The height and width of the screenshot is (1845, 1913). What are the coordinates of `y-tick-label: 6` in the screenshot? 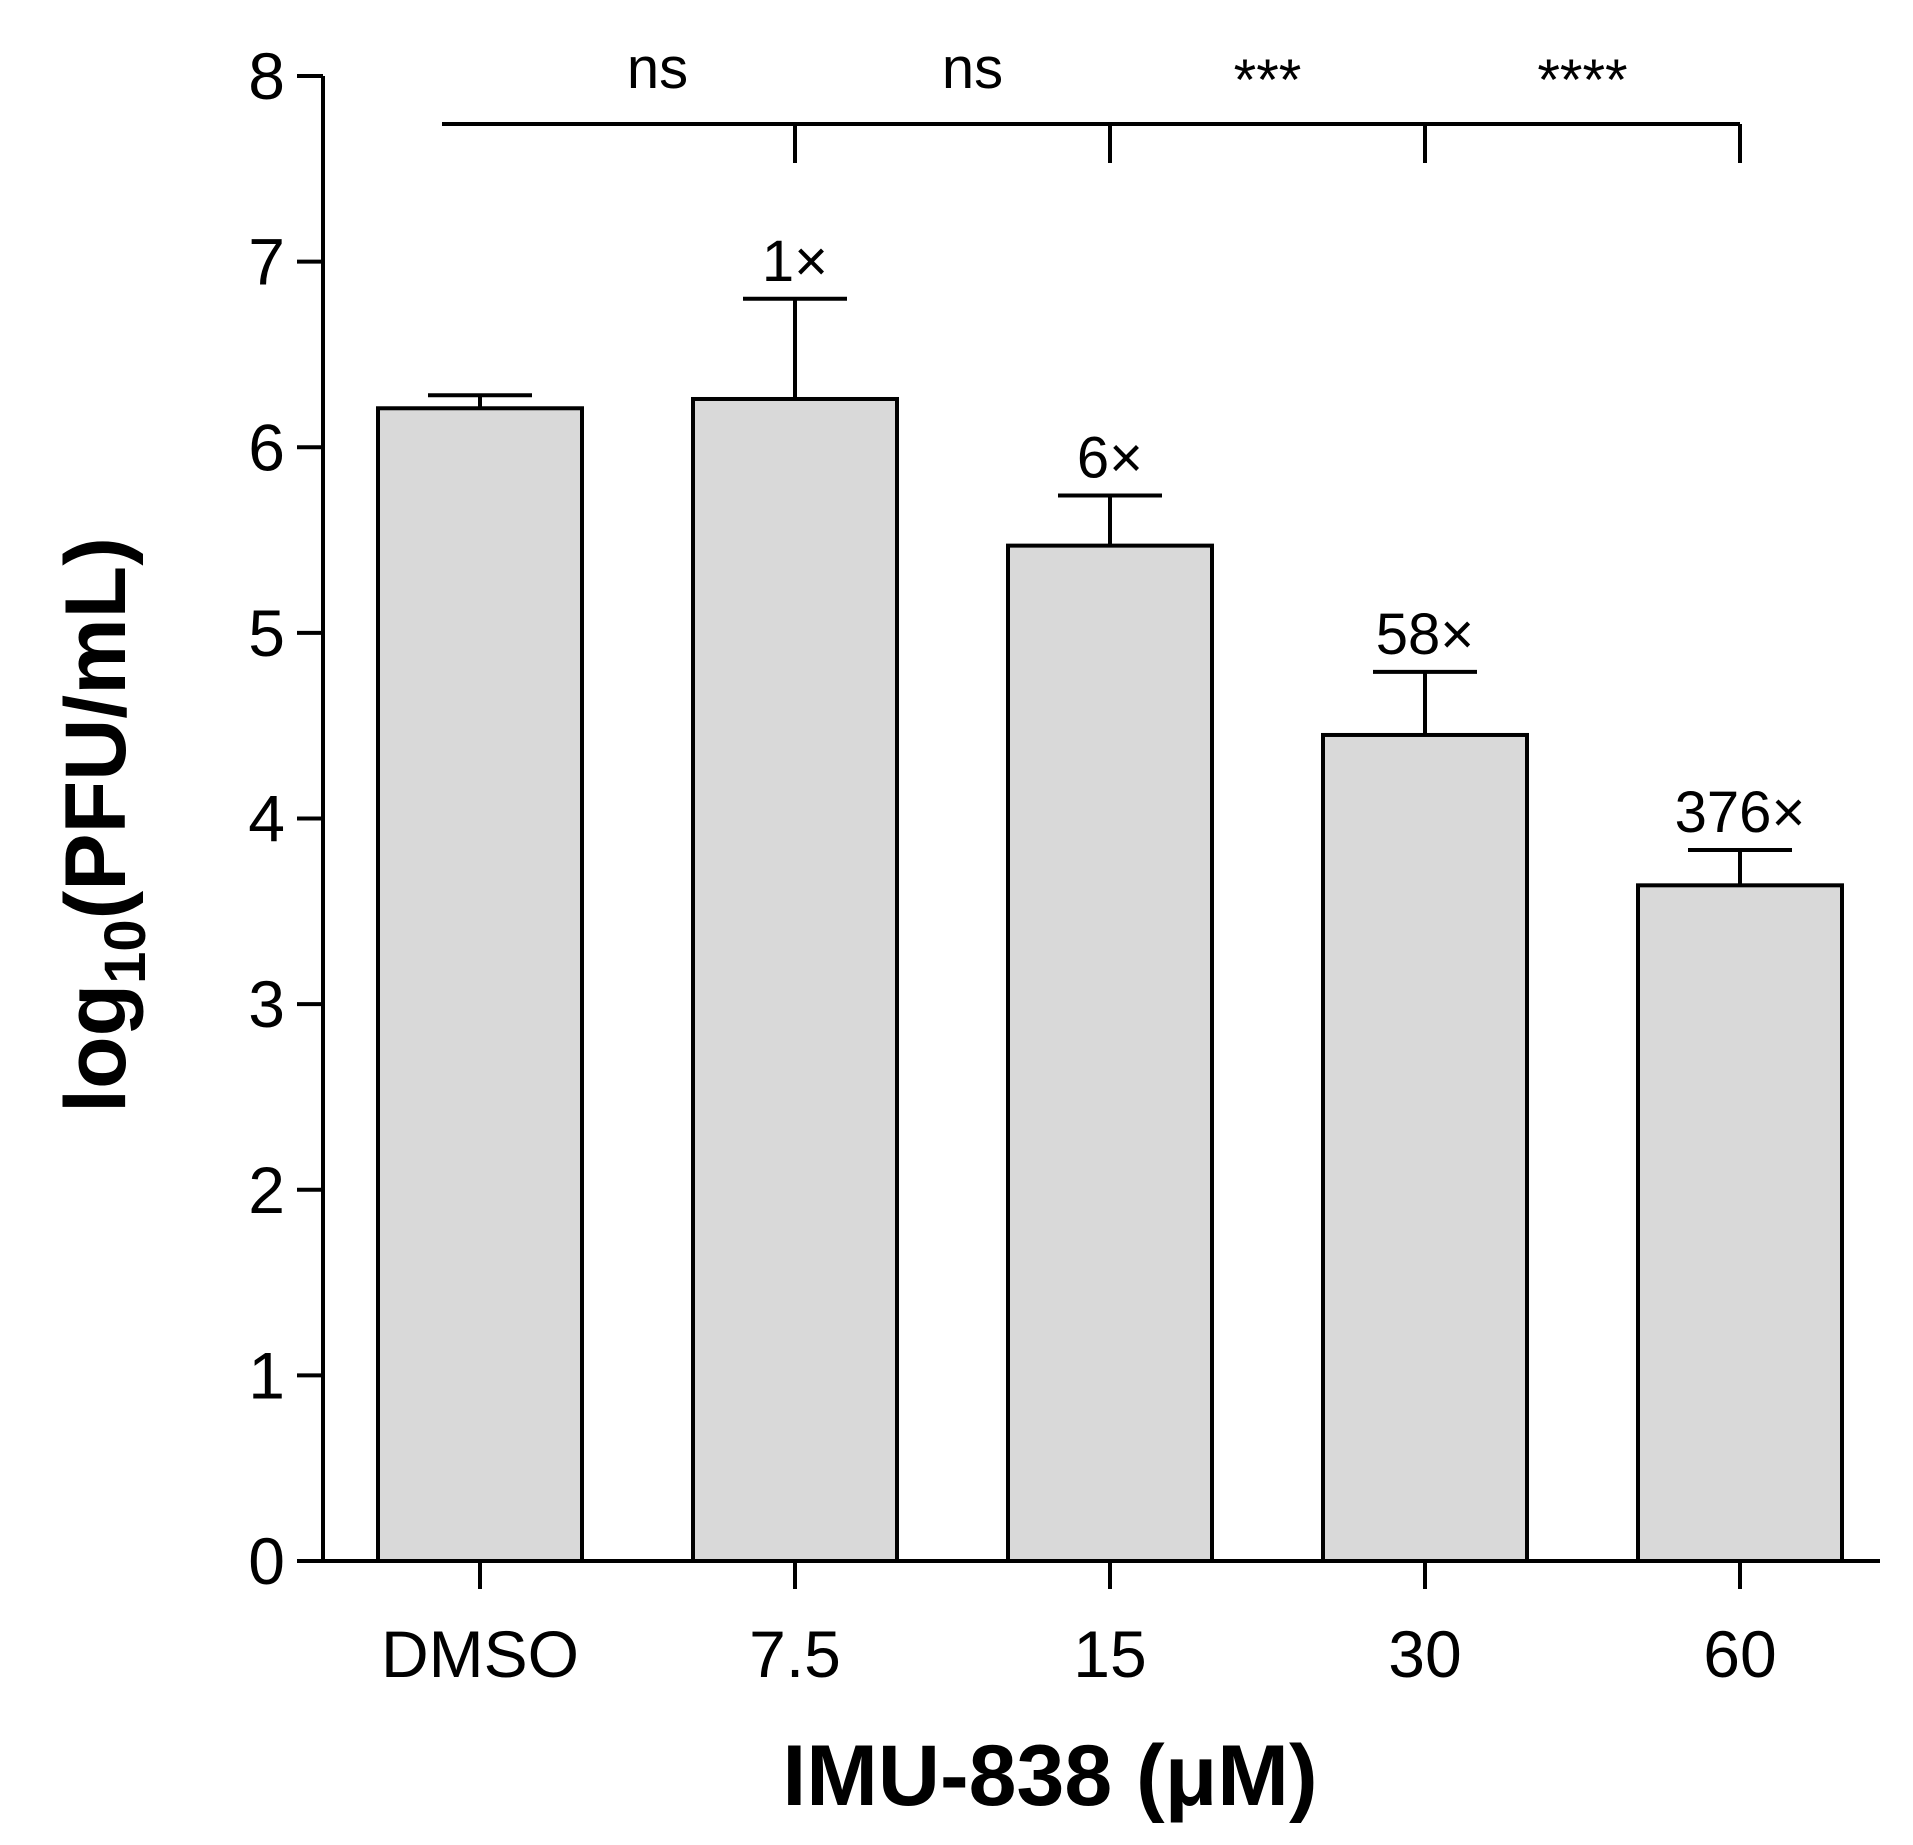 It's located at (266, 447).